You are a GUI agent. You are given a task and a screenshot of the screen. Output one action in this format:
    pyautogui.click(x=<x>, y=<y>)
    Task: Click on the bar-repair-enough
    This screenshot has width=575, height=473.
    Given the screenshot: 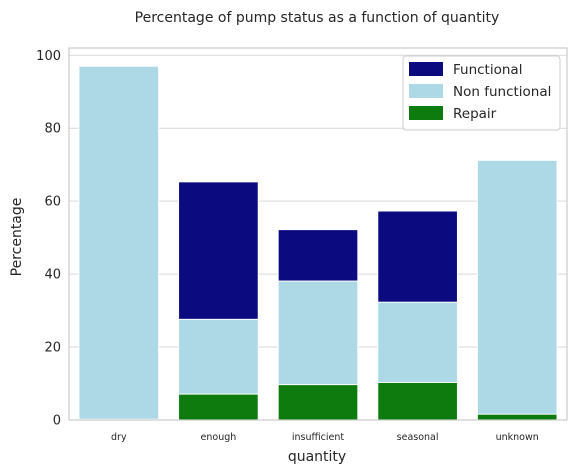 What is the action you would take?
    pyautogui.click(x=218, y=407)
    